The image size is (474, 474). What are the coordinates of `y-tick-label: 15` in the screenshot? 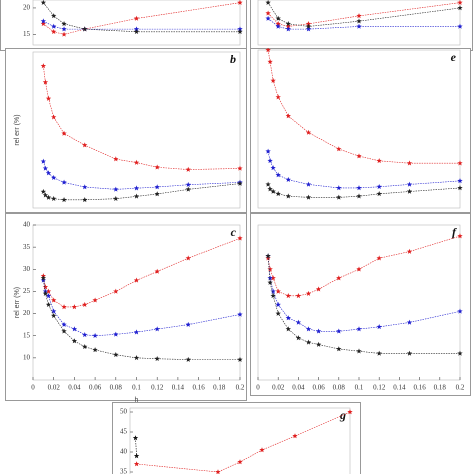 It's located at (27, 335).